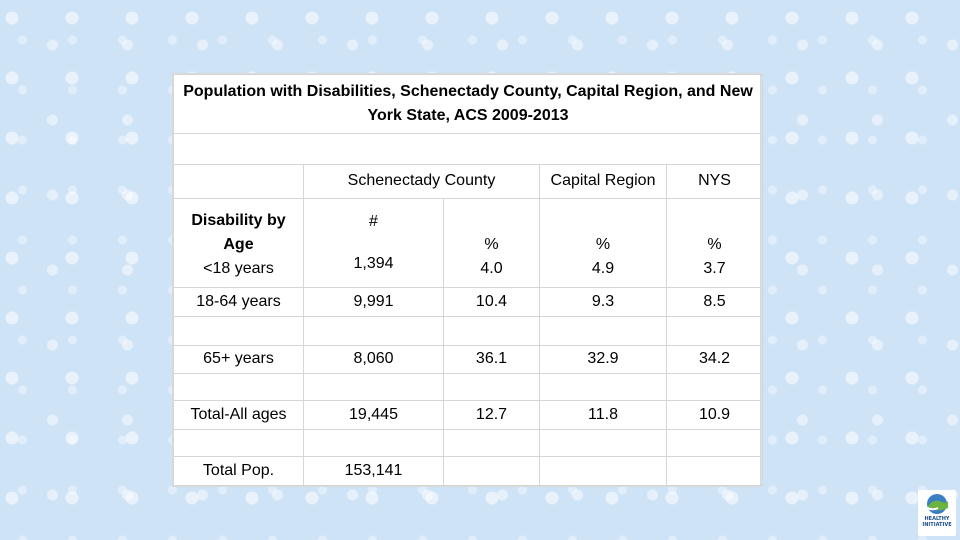  What do you see at coordinates (468, 148) in the screenshot?
I see `spacer-row` at bounding box center [468, 148].